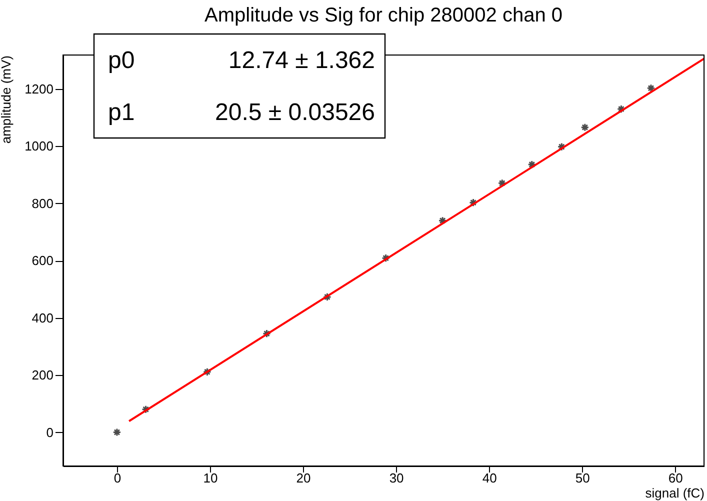 The height and width of the screenshot is (501, 707). What do you see at coordinates (39, 89) in the screenshot?
I see `y-tick-label: 1200` at bounding box center [39, 89].